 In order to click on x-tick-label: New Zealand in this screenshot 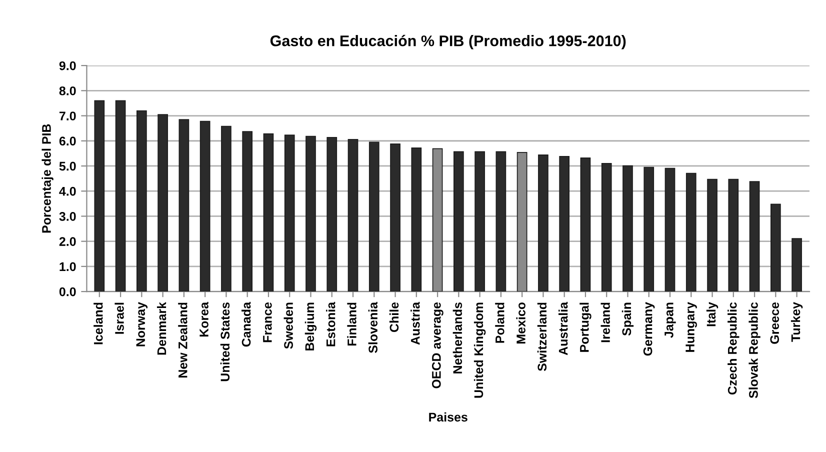, I will do `click(183, 340)`.